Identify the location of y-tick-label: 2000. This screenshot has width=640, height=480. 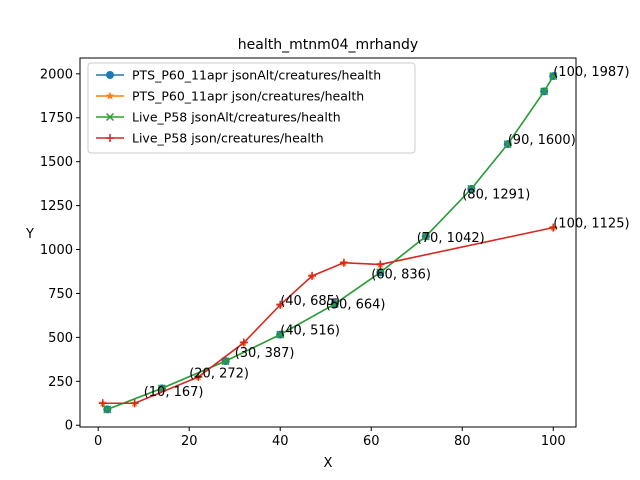
(56, 74).